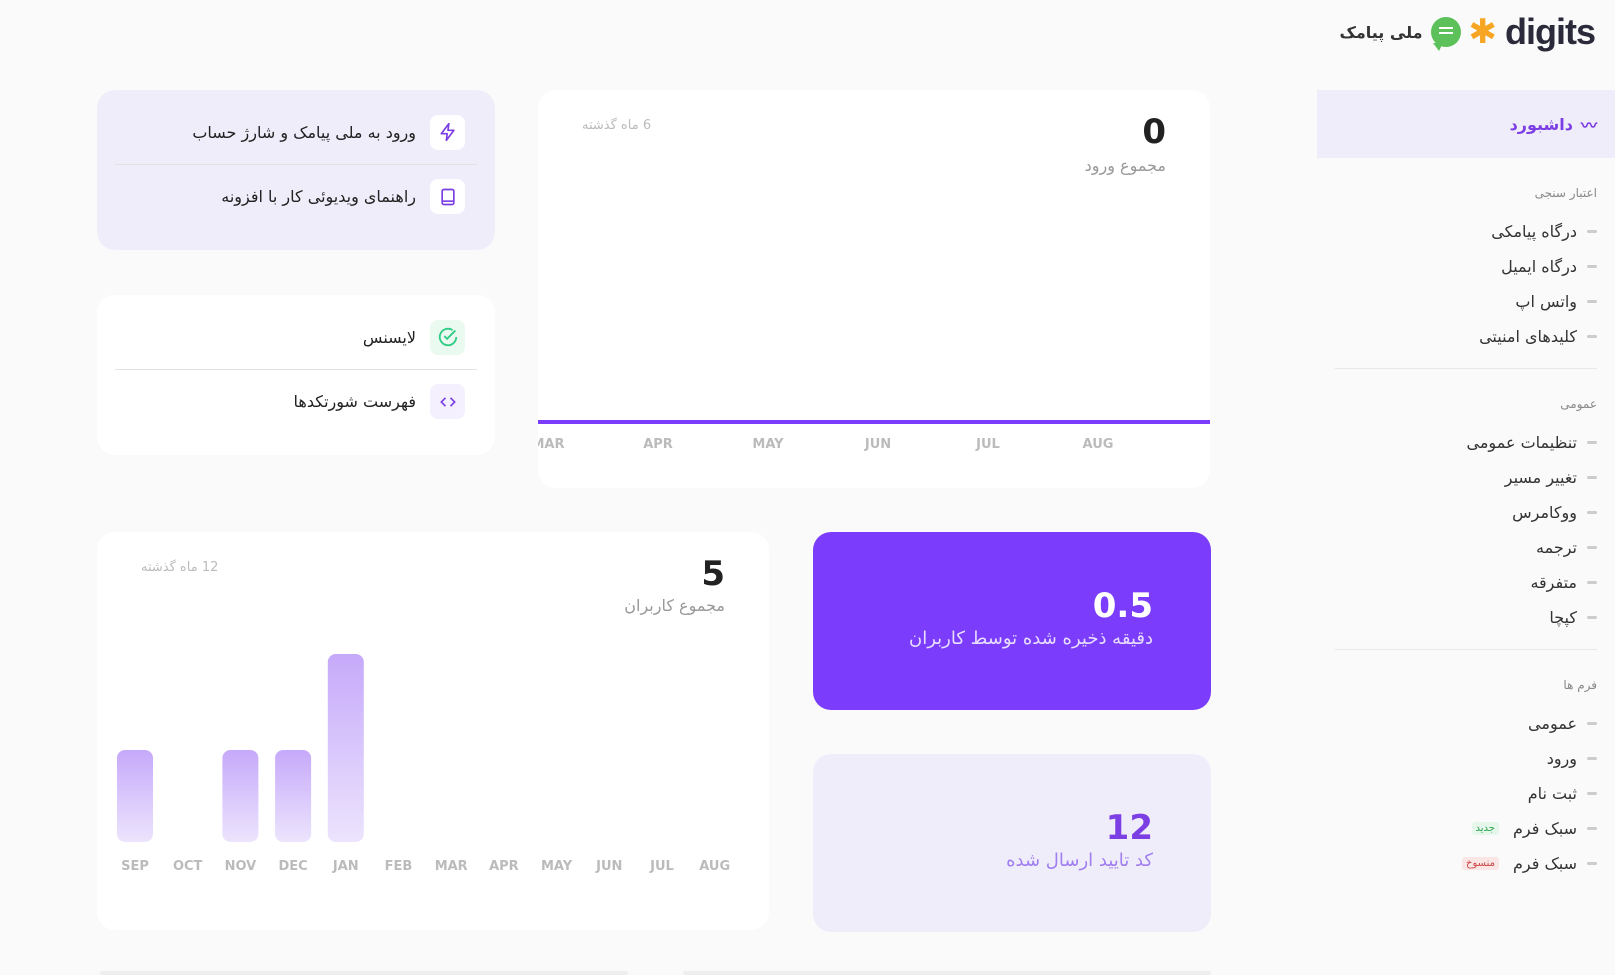 The height and width of the screenshot is (975, 1615). What do you see at coordinates (1480, 863) in the screenshot?
I see `status-badge: منسوخ` at bounding box center [1480, 863].